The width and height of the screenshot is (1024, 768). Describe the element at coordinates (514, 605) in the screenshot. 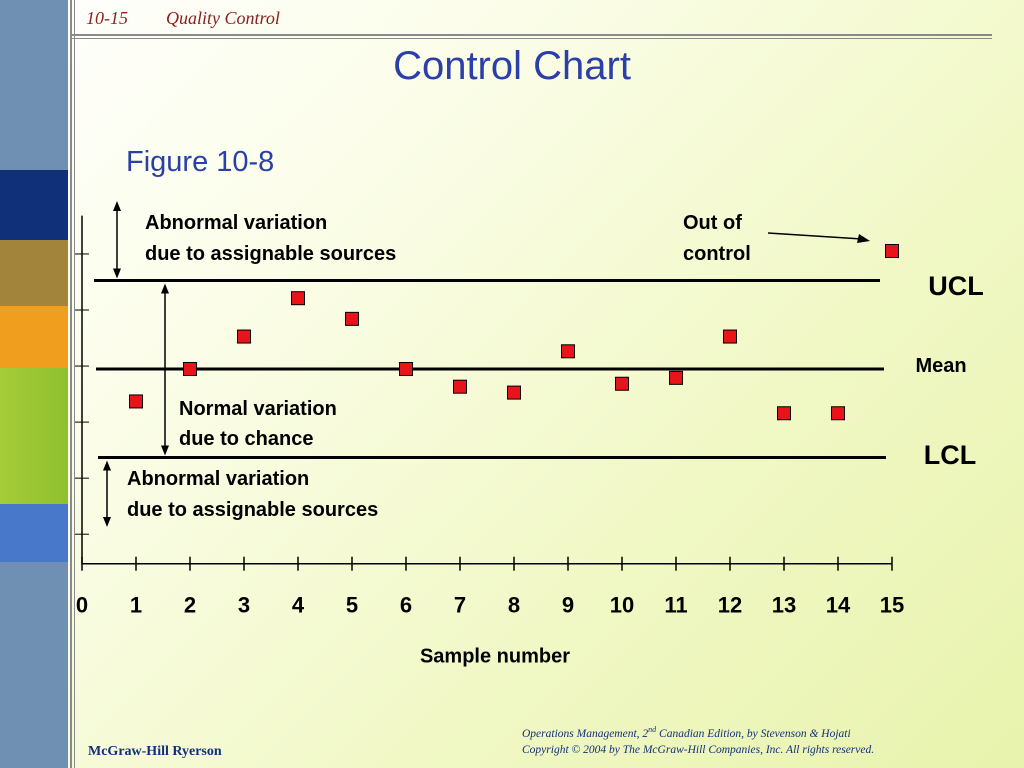

I see `x-tick-label: 8` at that location.